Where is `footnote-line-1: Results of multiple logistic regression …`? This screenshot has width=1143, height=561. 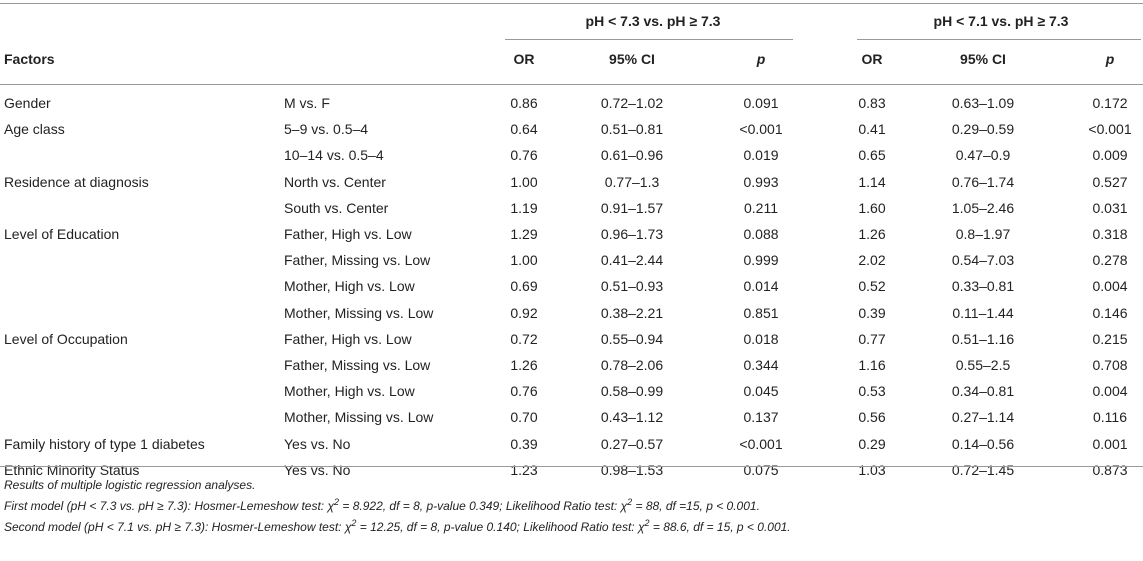
footnote-line-1: Results of multiple logistic regression … is located at coordinates (130, 485).